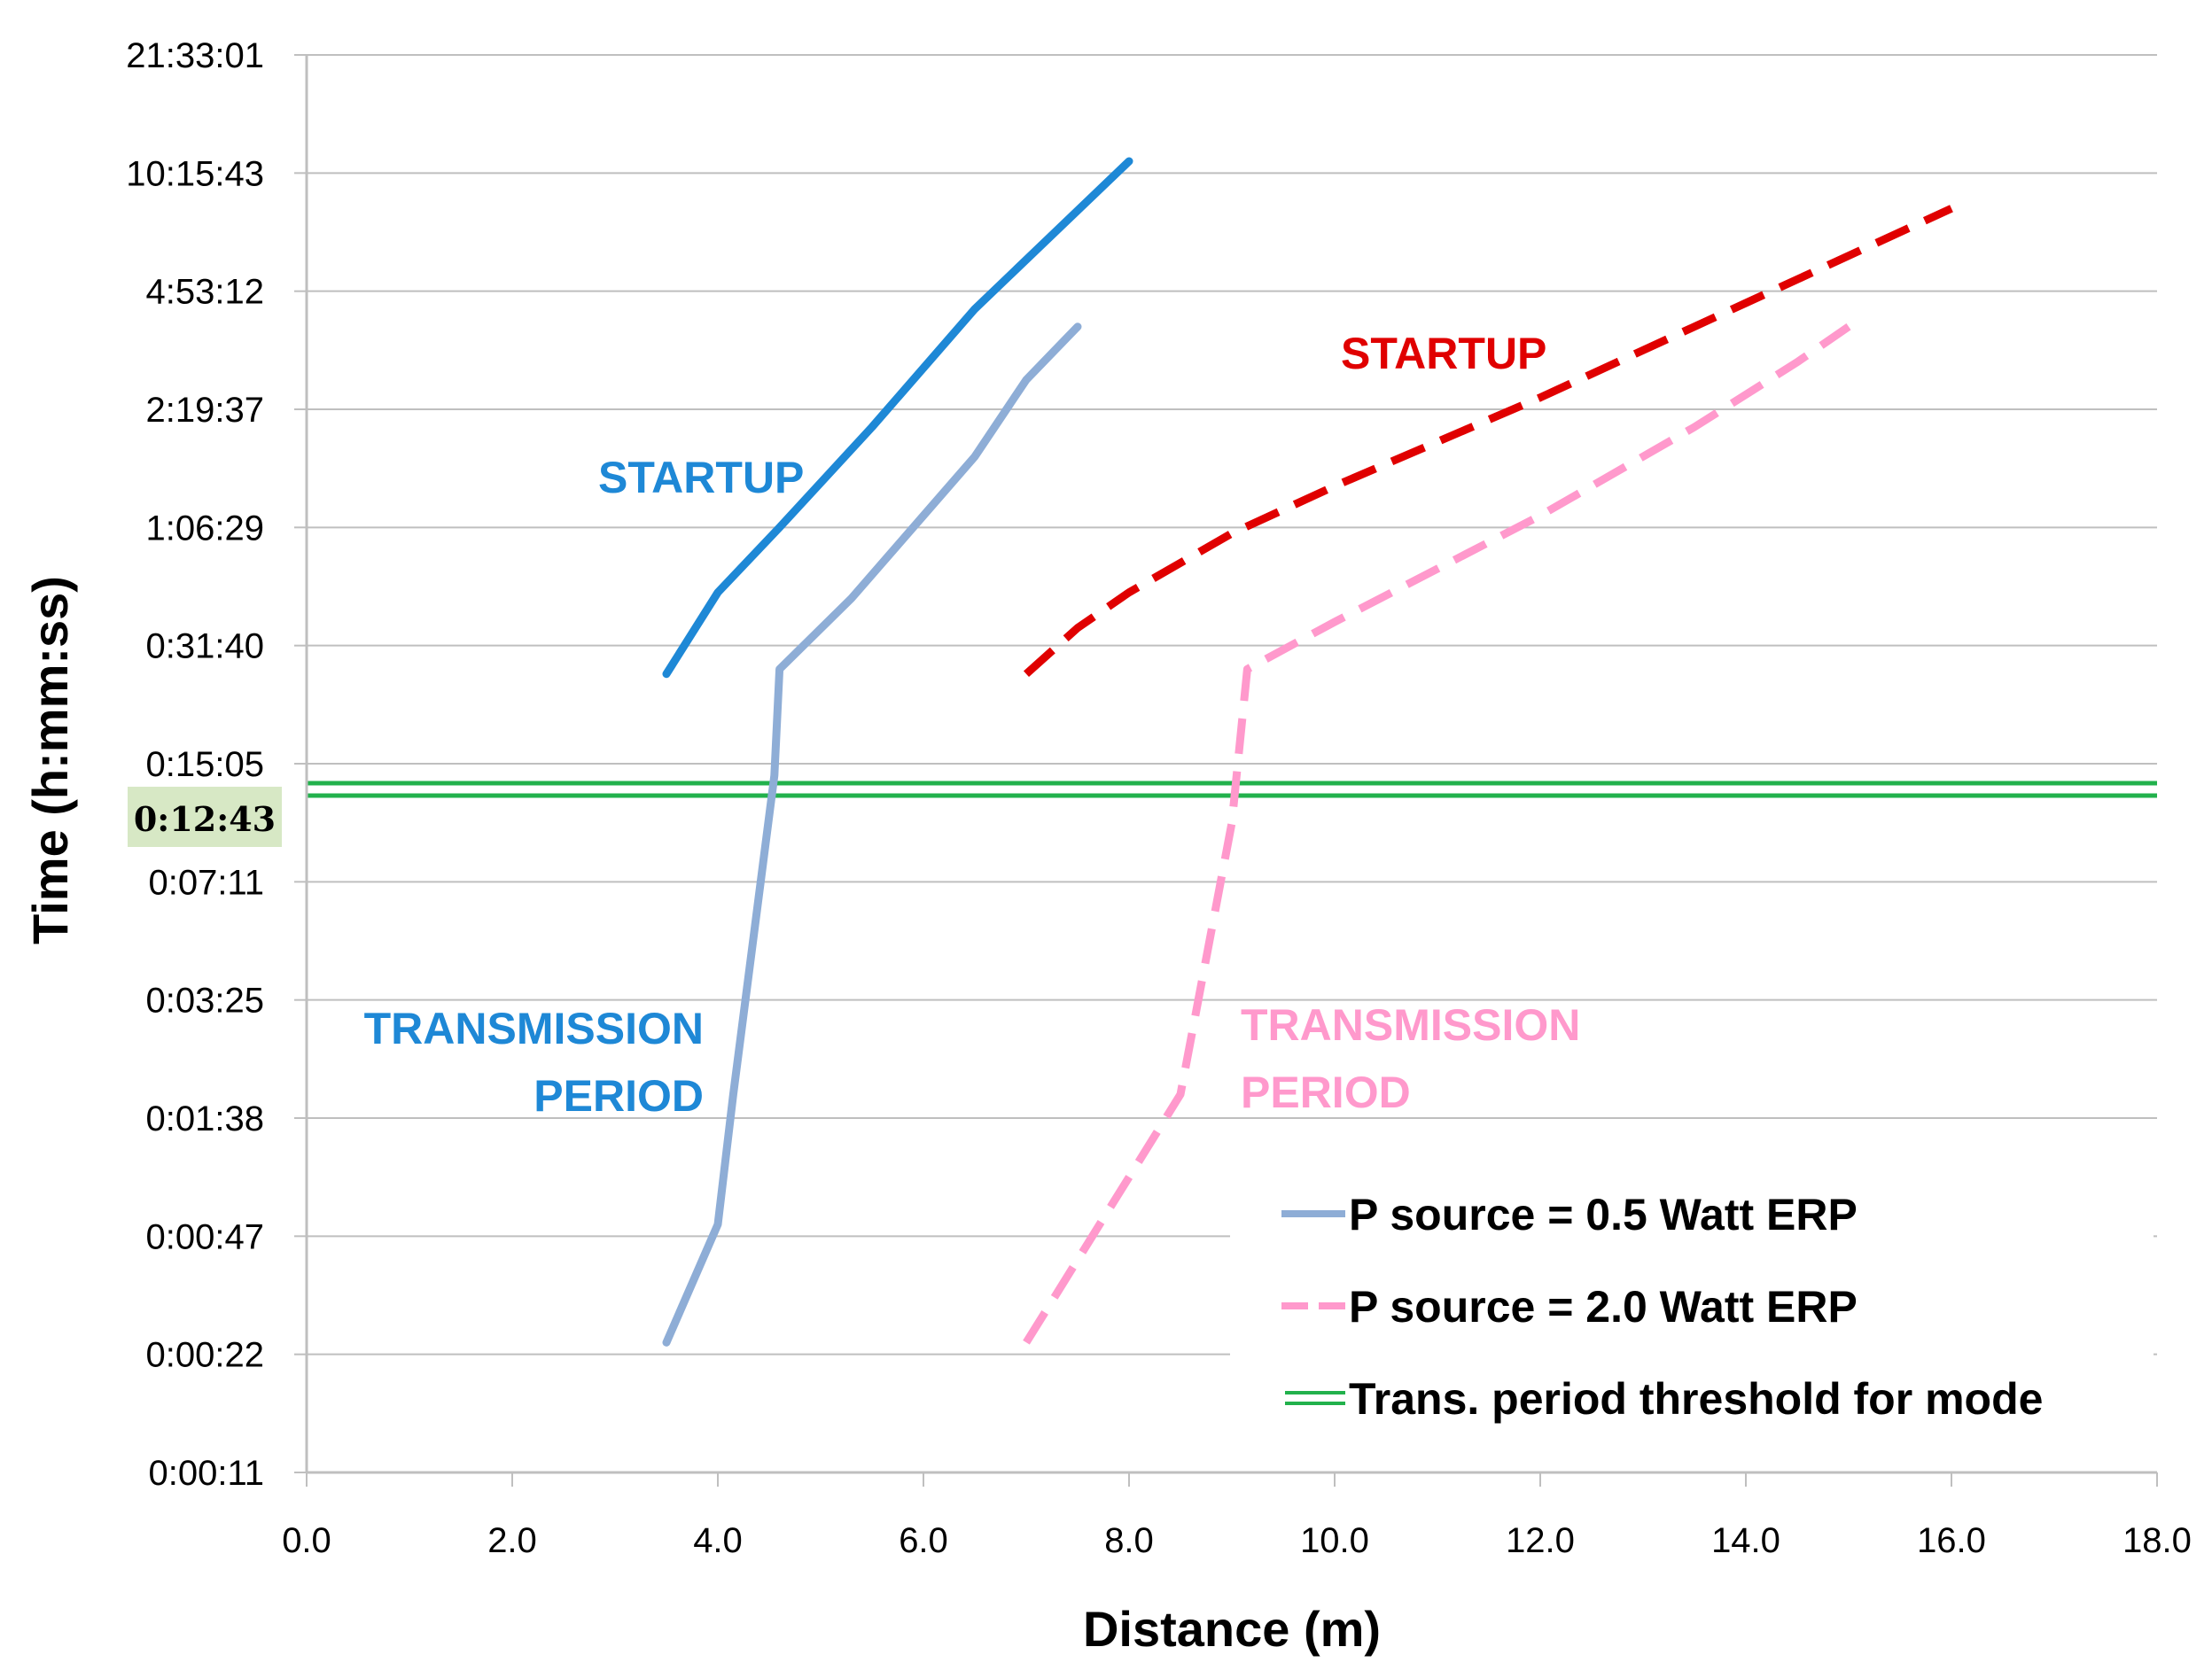 The width and height of the screenshot is (2212, 1678). What do you see at coordinates (512, 1540) in the screenshot?
I see `x-tick-label: 2.0` at bounding box center [512, 1540].